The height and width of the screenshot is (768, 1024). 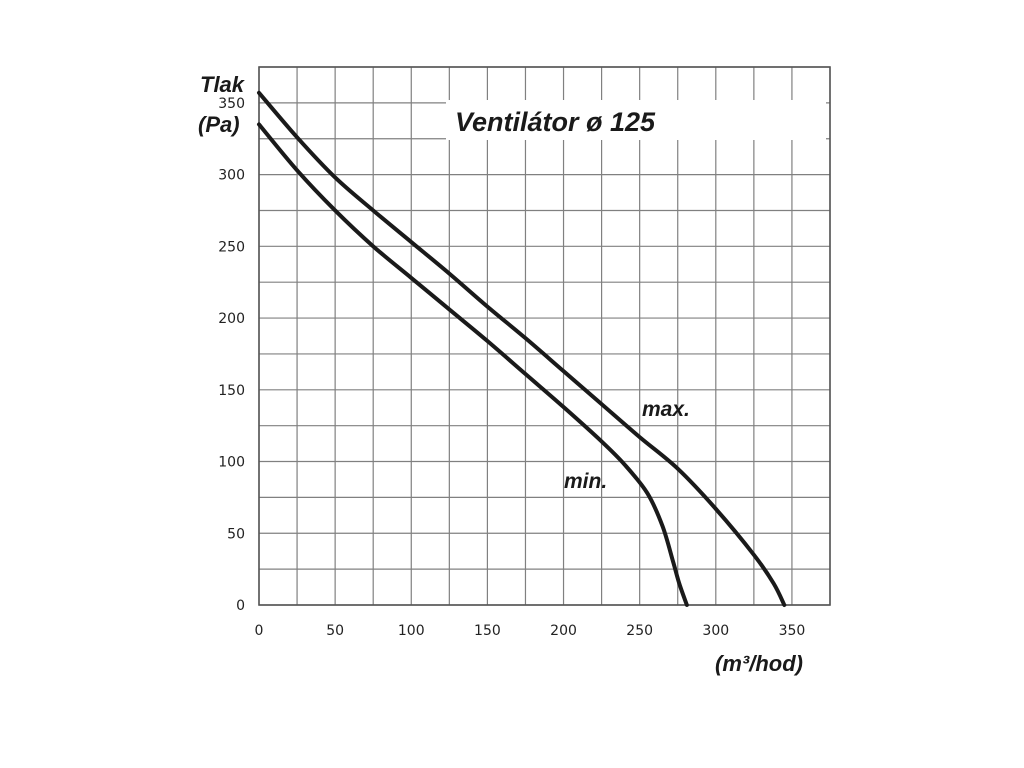 I want to click on x-tick-label: 250, so click(x=639, y=631).